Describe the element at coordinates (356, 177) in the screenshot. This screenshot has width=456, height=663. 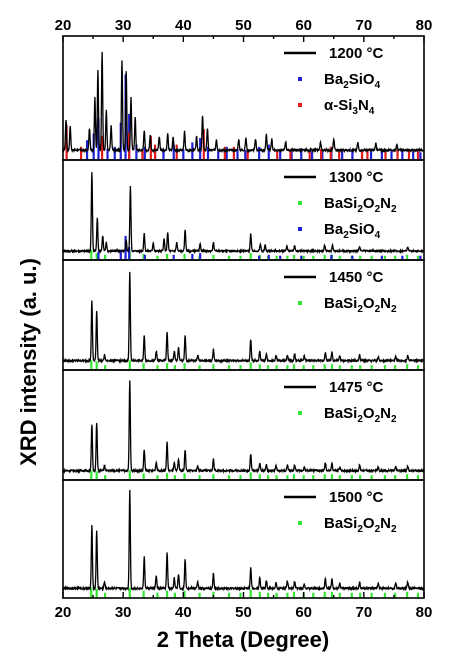
I see `legend-label-temperature: 1300 °C` at that location.